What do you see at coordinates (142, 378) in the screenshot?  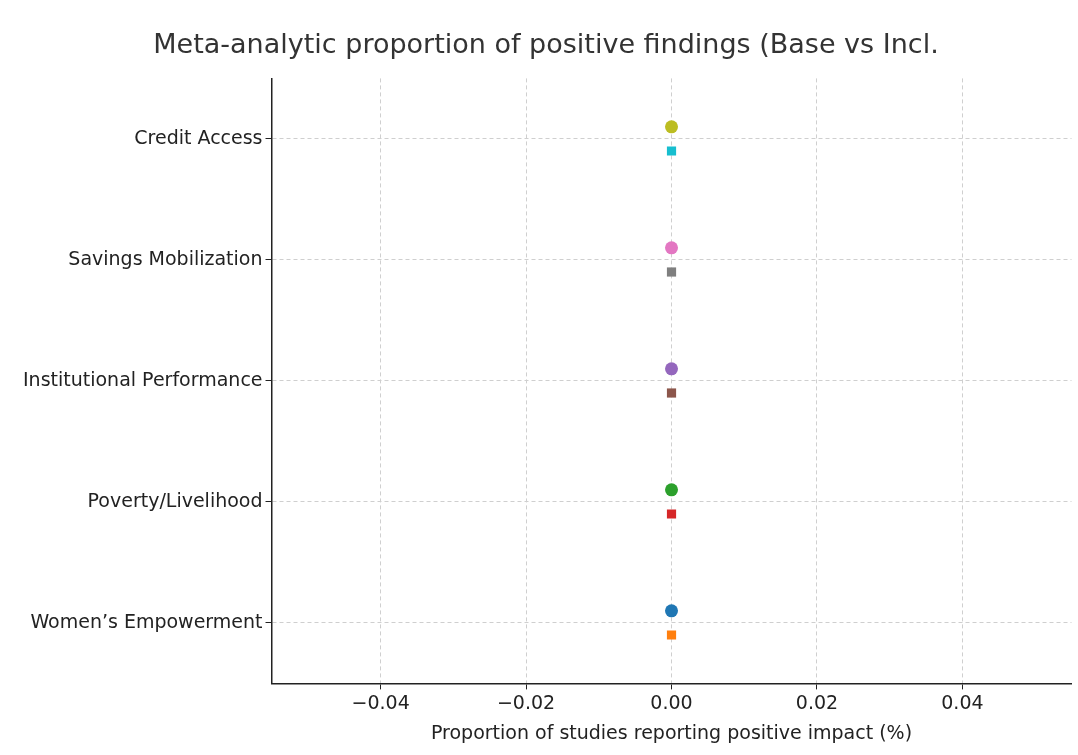 I see `y-tick-label: Institutional Performance` at bounding box center [142, 378].